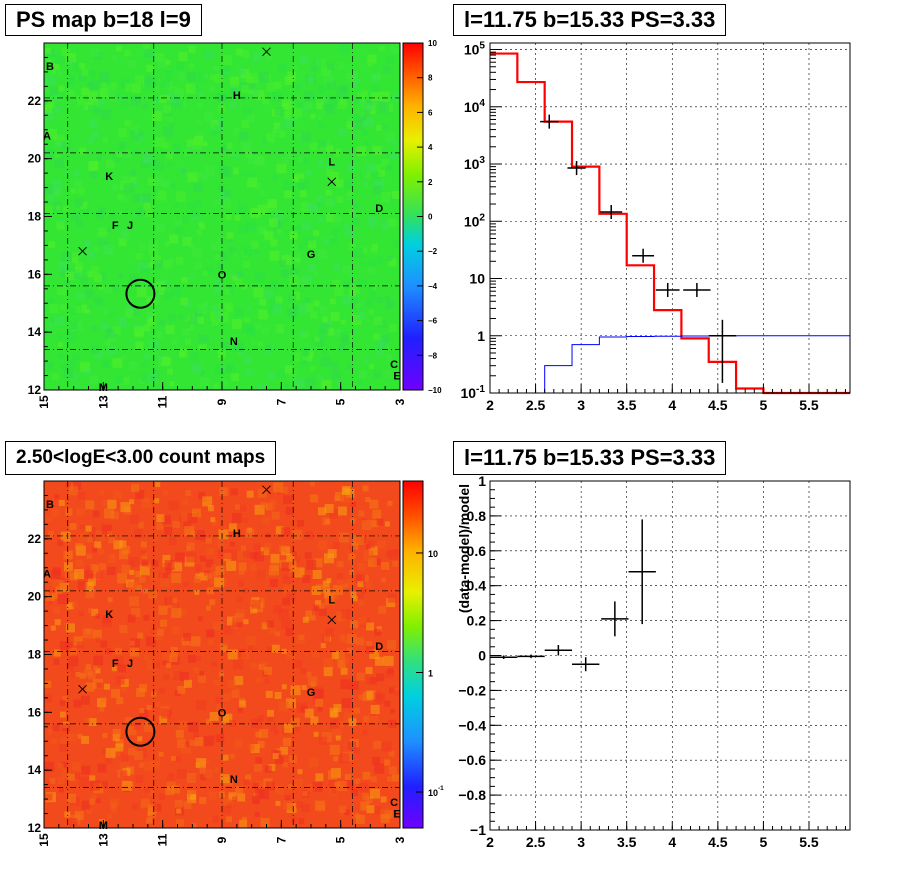  What do you see at coordinates (549, 121) in the screenshot?
I see `data-point` at bounding box center [549, 121].